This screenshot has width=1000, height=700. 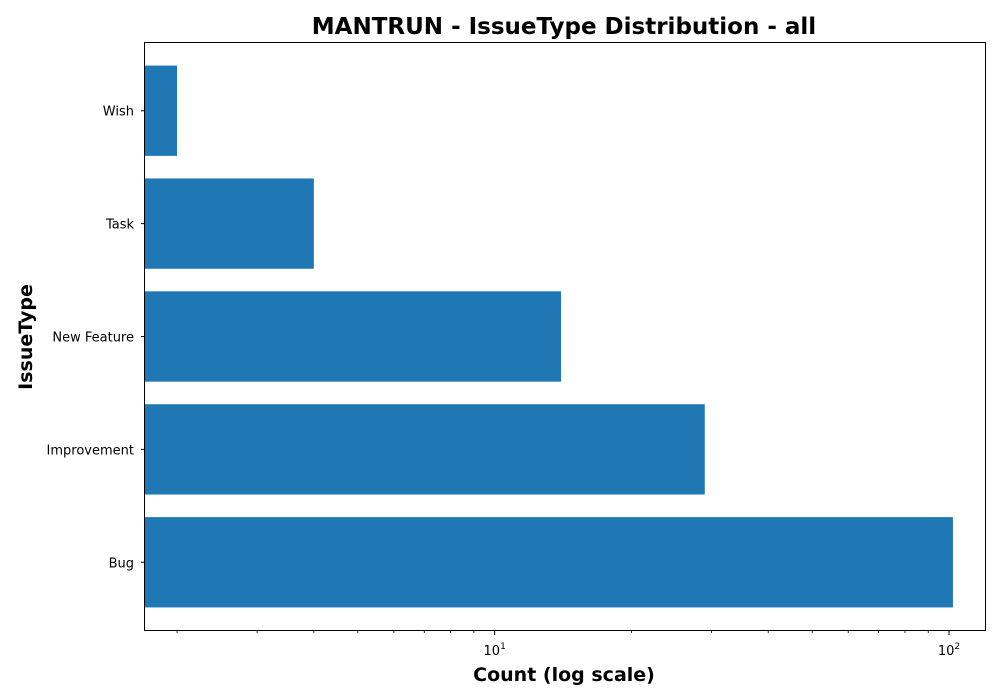 What do you see at coordinates (564, 27) in the screenshot?
I see `chart-title: MANTRUN - IssueType Distribution - all` at bounding box center [564, 27].